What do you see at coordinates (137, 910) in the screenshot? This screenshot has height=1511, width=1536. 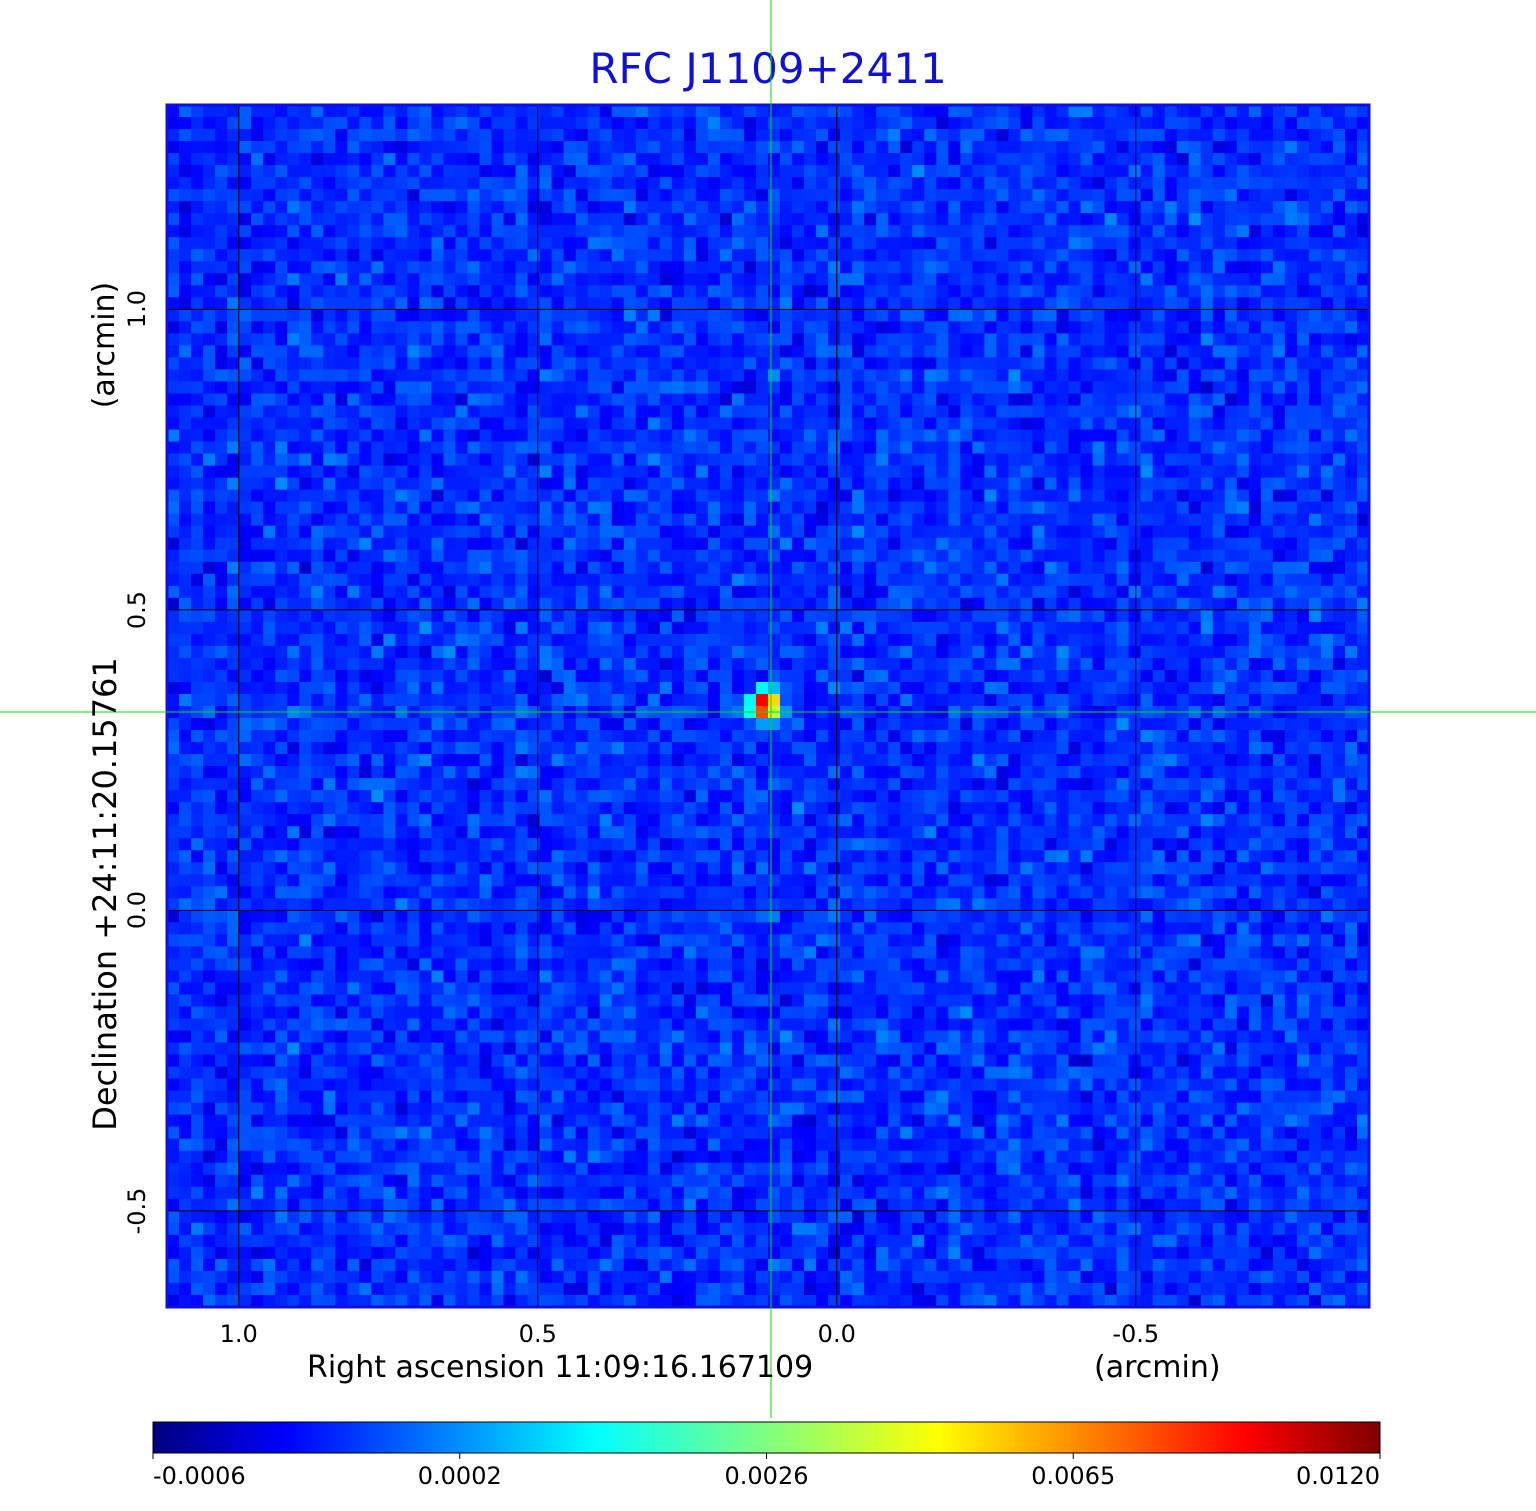 I see `y-tick-label: 0.0` at bounding box center [137, 910].